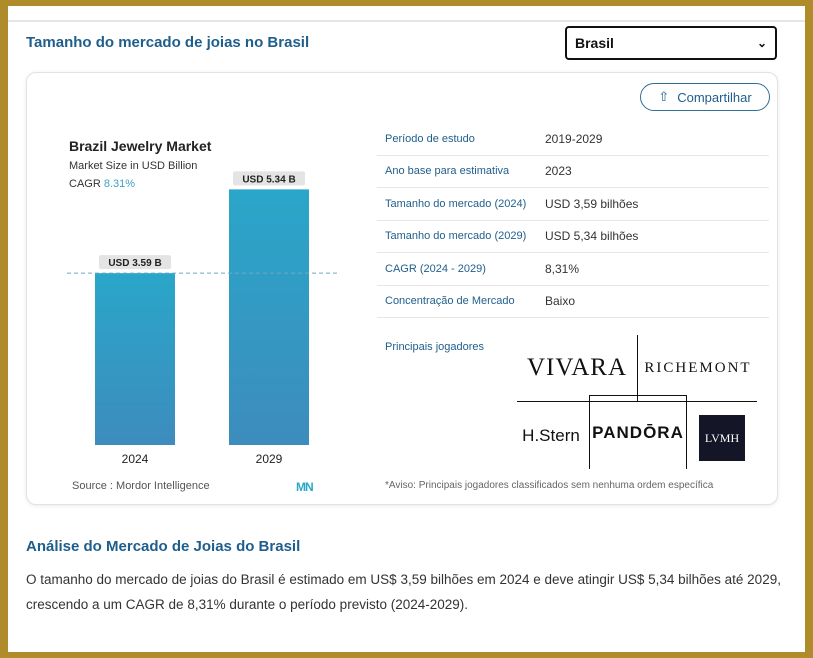 The image size is (813, 658). Describe the element at coordinates (269, 459) in the screenshot. I see `x-tick-label: 2029` at that location.